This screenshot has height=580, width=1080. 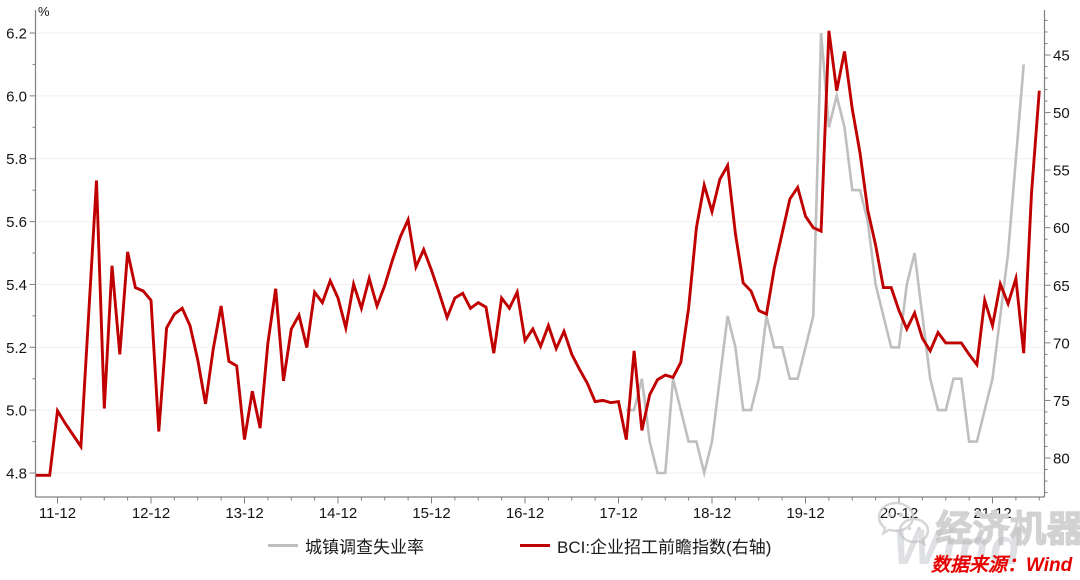 I want to click on left-axis-tick-label: 6.2, so click(x=16, y=34).